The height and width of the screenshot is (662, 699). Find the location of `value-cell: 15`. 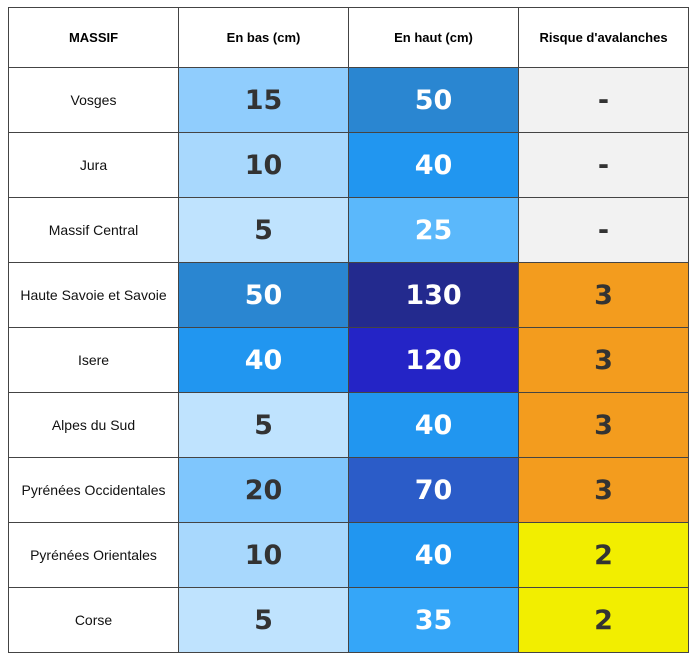

value-cell: 15 is located at coordinates (263, 100).